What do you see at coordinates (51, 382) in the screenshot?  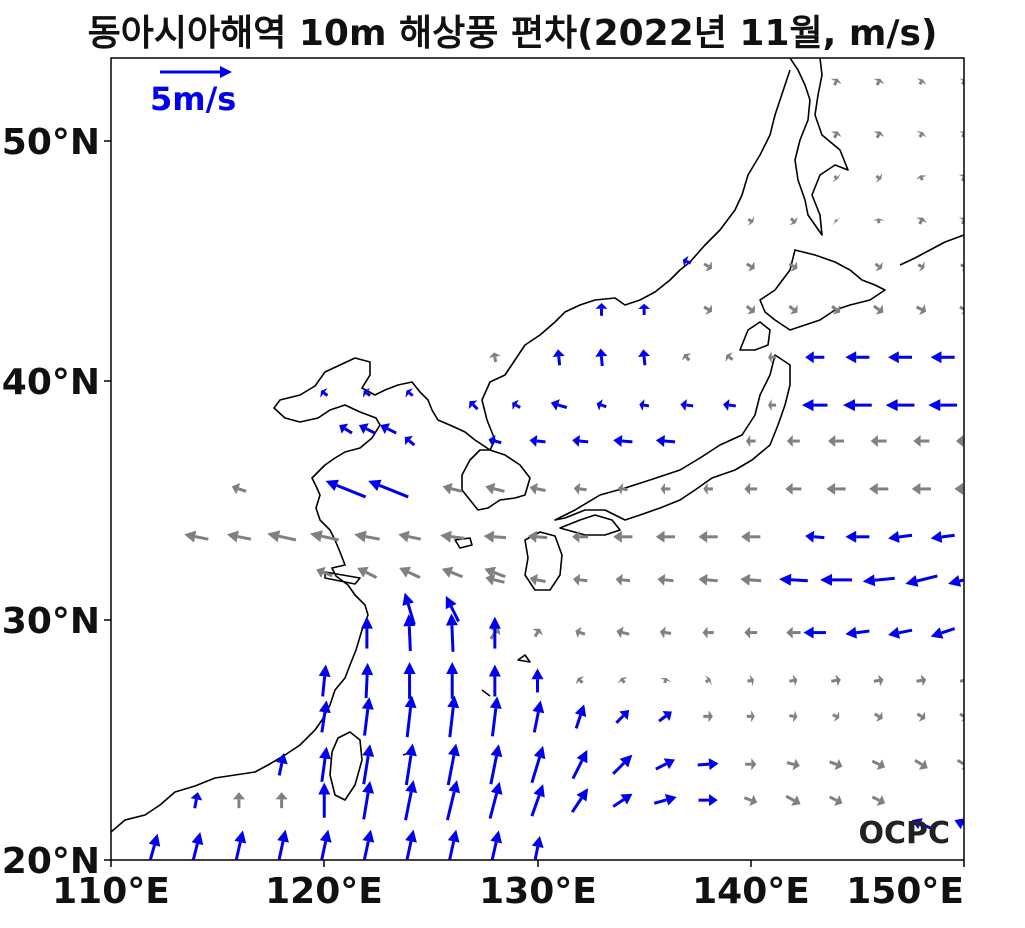 I see `y-tick-label: 40°N` at bounding box center [51, 382].